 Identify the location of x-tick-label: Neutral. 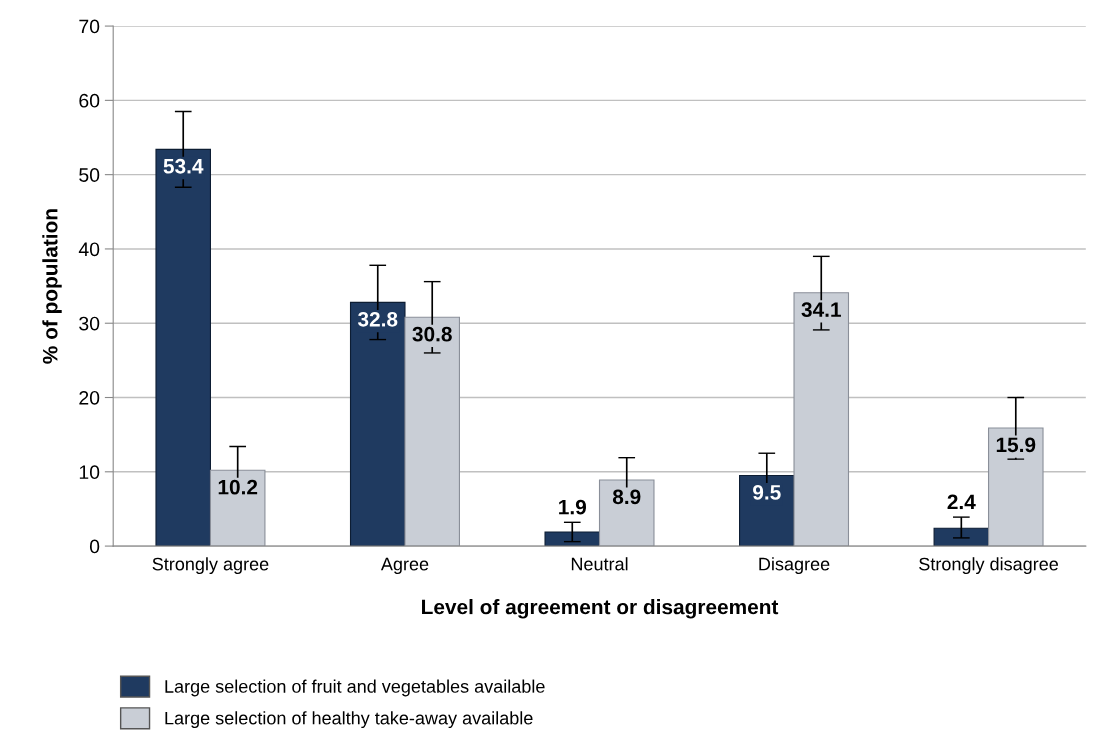
(599, 564).